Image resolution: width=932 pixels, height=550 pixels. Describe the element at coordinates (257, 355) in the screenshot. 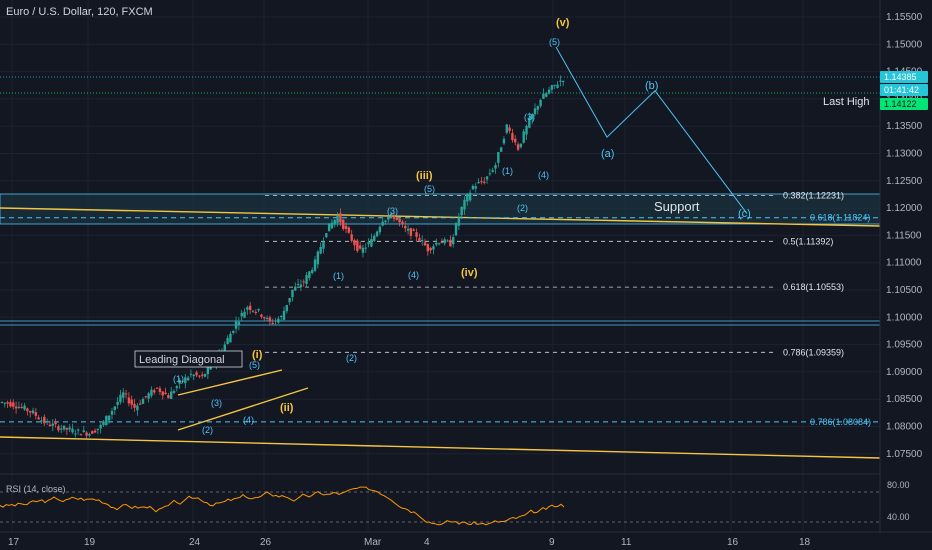

I see `wave-label-i: (i)` at that location.